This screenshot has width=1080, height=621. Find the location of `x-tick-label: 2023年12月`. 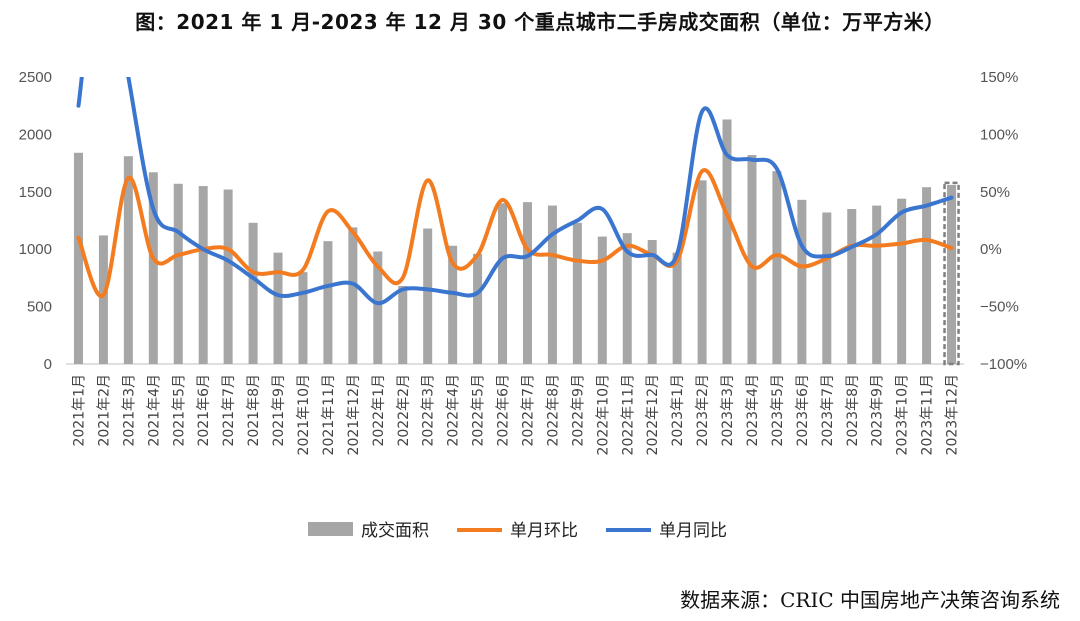

x-tick-label: 2023年12月 is located at coordinates (953, 414).